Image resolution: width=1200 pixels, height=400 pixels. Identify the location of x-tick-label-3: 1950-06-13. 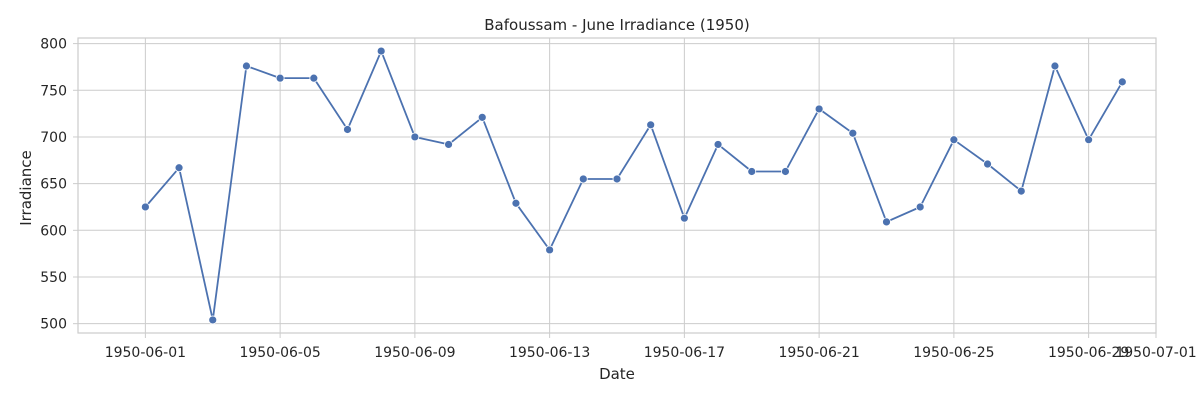
(549, 353).